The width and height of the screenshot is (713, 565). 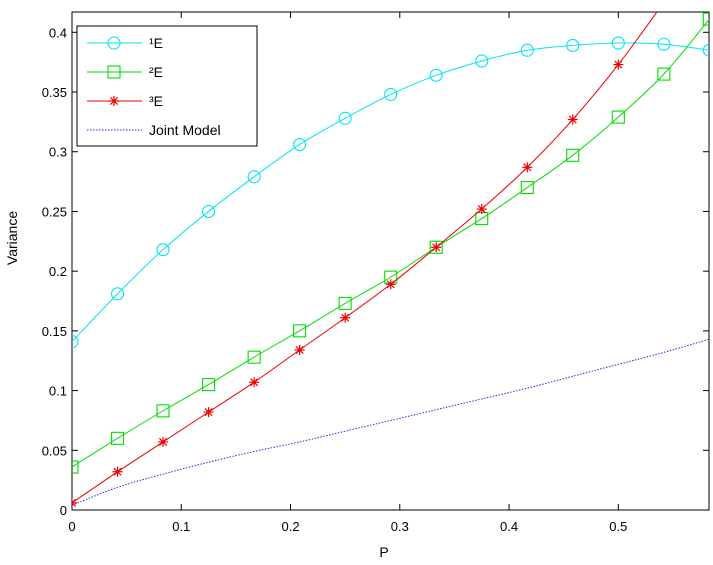 I want to click on x-axis-label: P, so click(x=383, y=552).